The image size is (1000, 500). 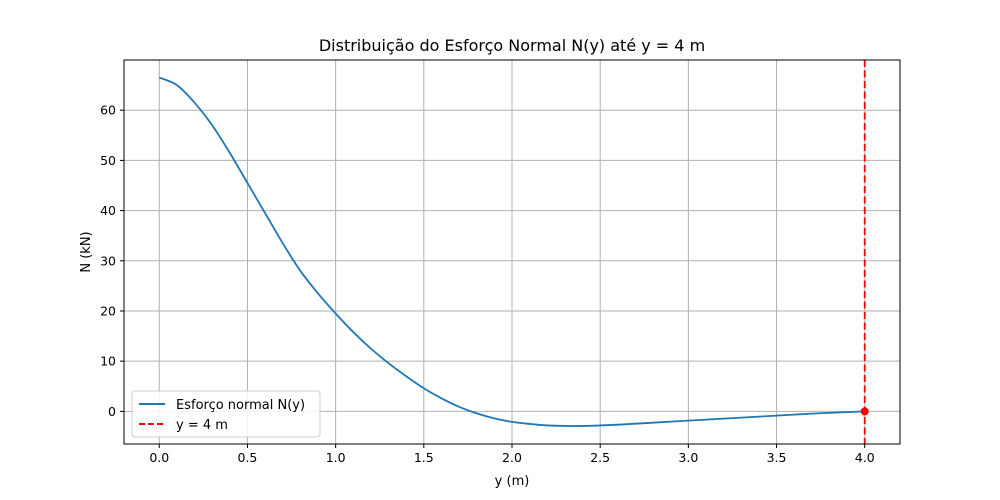 What do you see at coordinates (86, 251) in the screenshot?
I see `y-axis-label: N (kN)` at bounding box center [86, 251].